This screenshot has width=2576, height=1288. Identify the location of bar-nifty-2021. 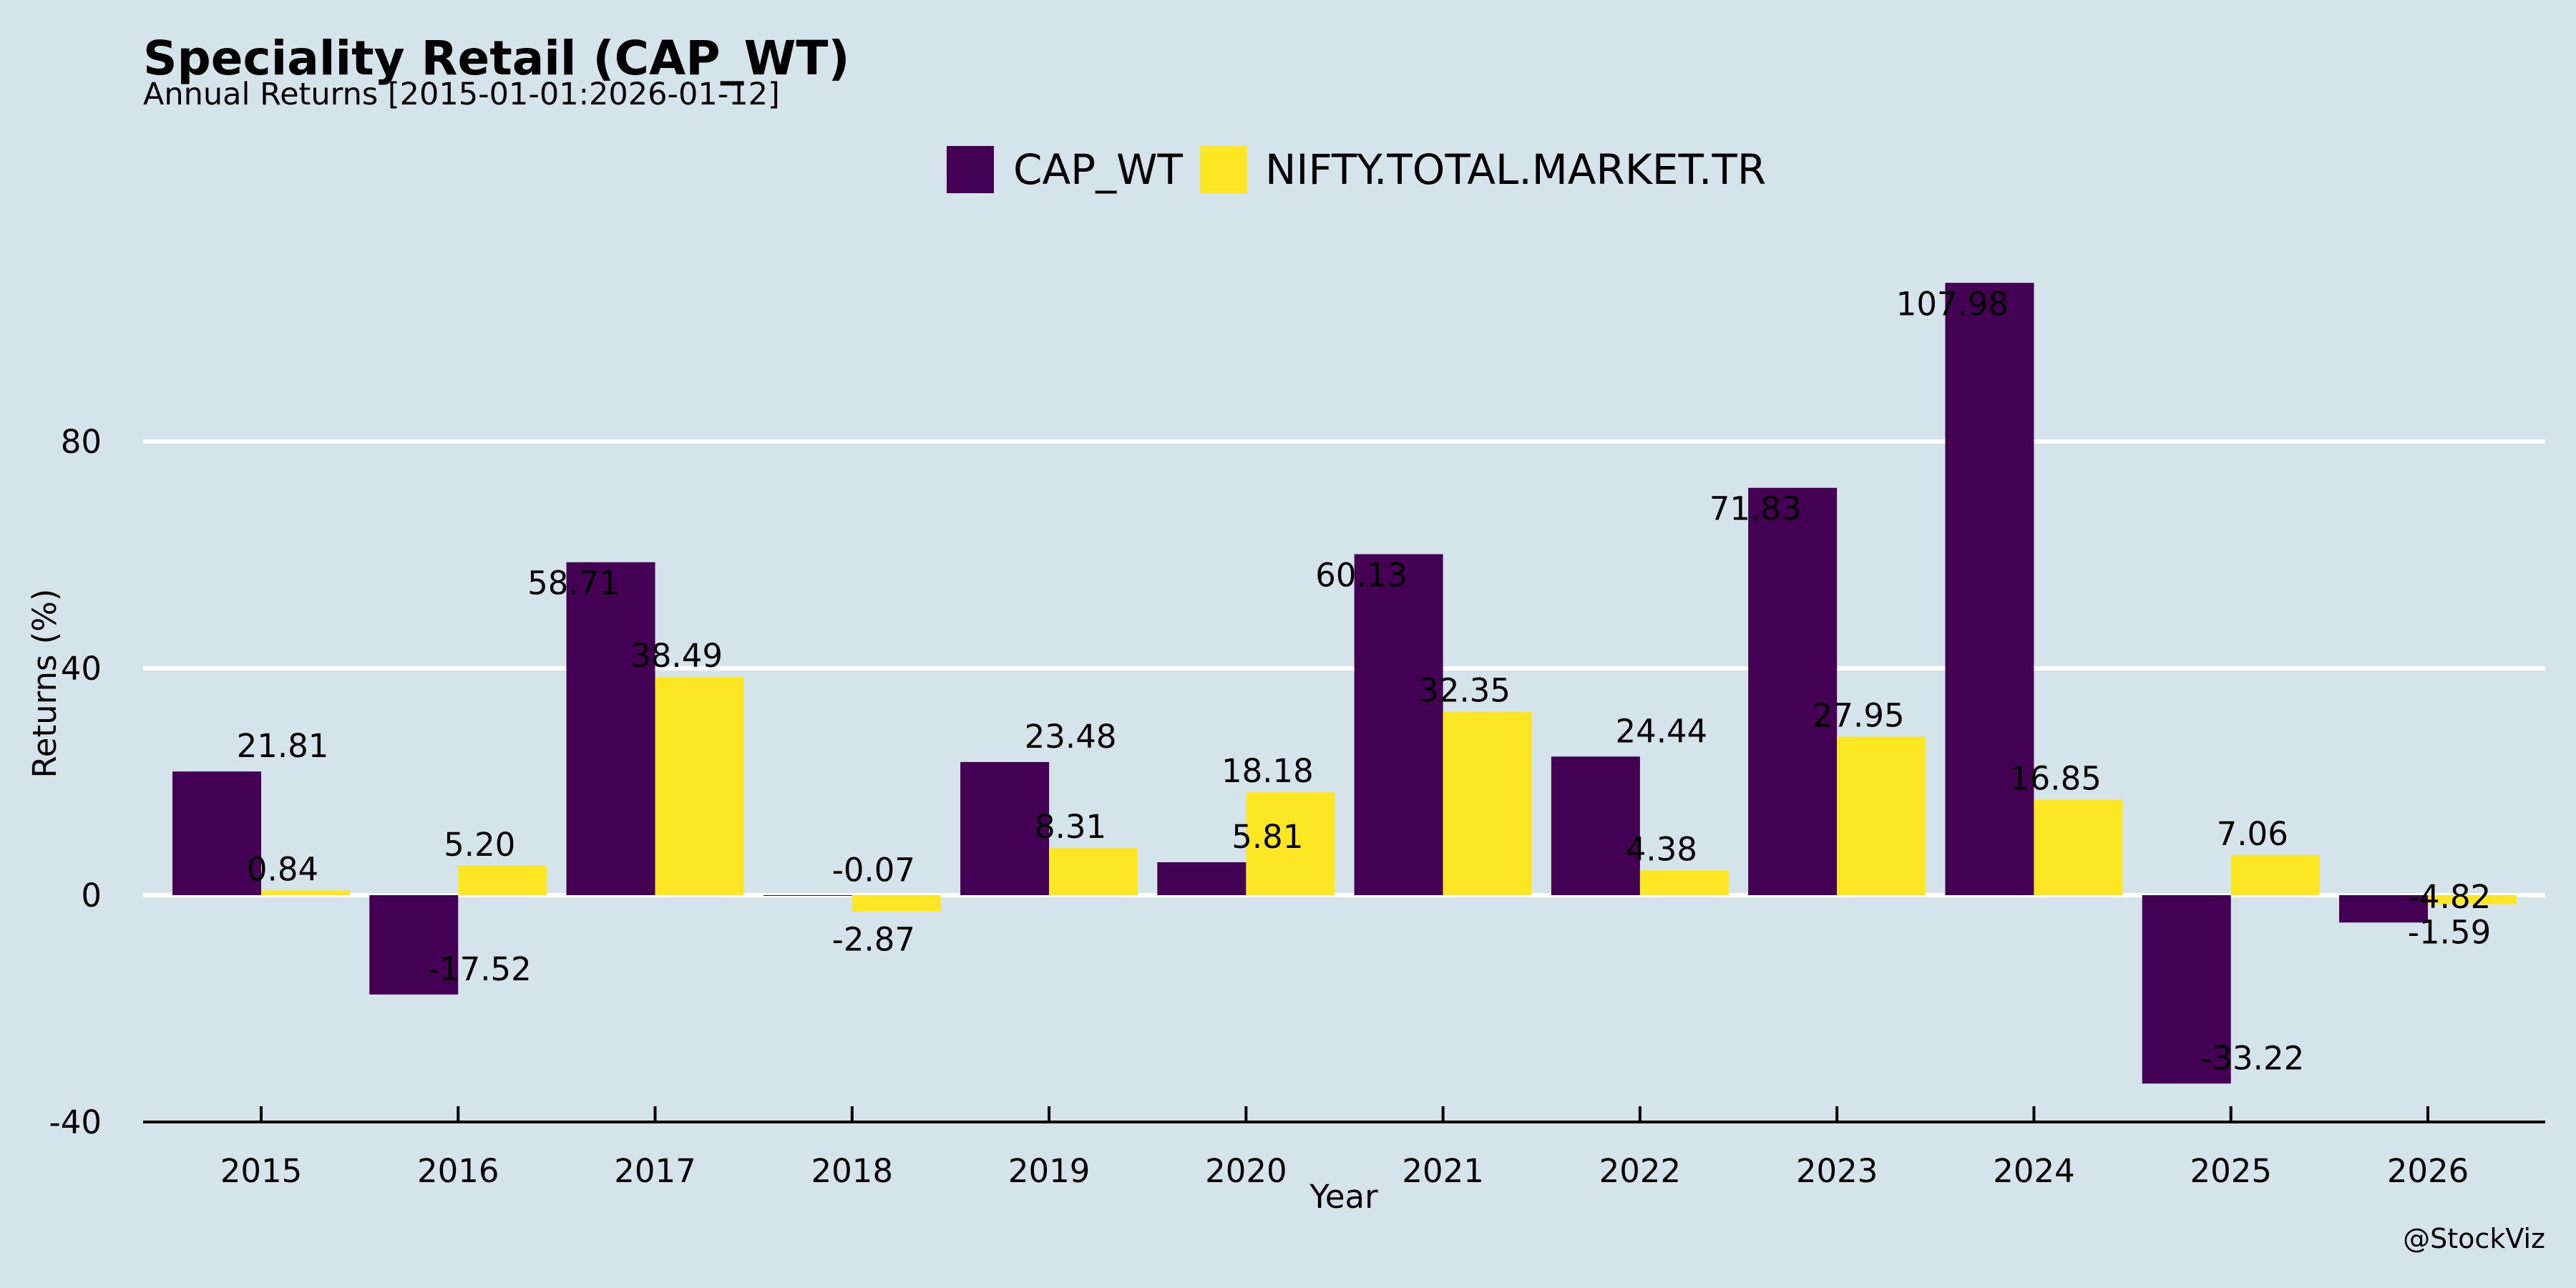
(1487, 803).